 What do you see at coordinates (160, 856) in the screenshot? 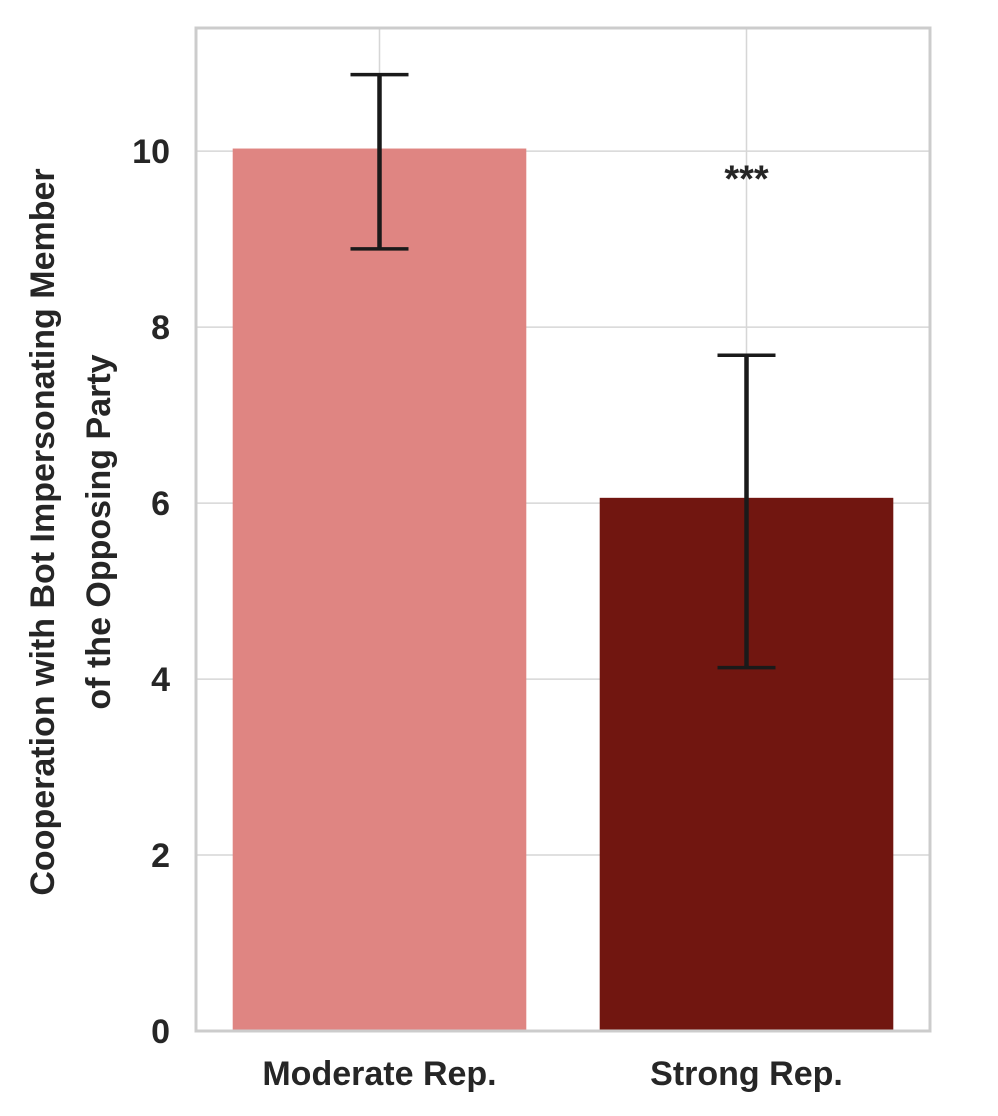
I see `y-tick-label-1: 2` at bounding box center [160, 856].